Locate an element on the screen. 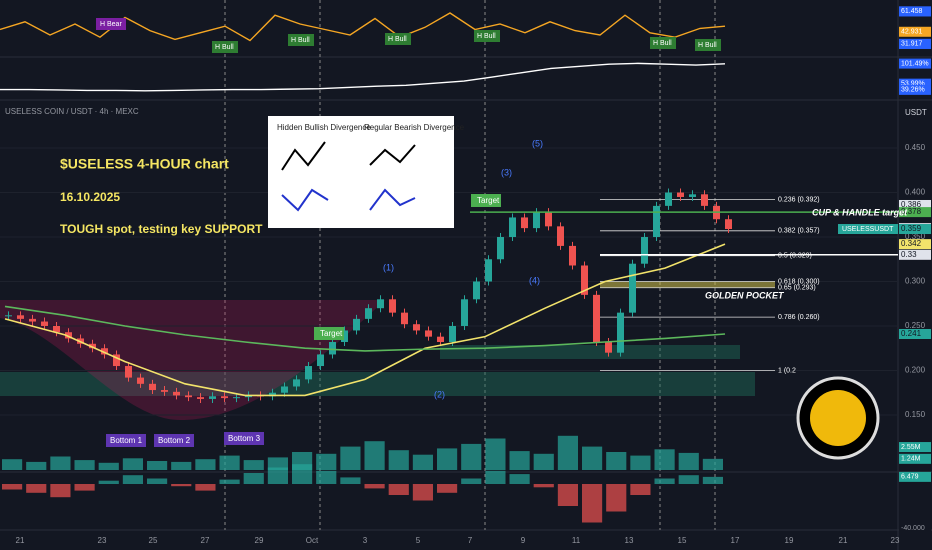 This screenshot has height=550, width=932. golden-pocket-label: GOLDEN POCKET is located at coordinates (745, 295).